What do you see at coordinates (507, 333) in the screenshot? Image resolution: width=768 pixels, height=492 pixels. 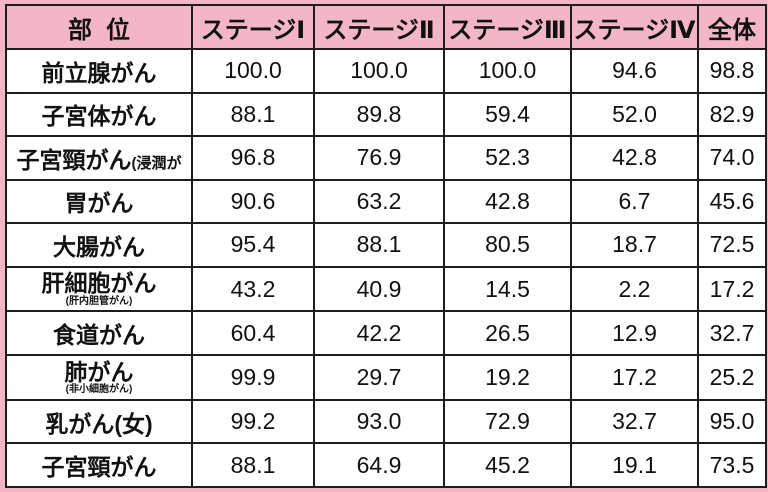 I see `value-cell: 26.5` at bounding box center [507, 333].